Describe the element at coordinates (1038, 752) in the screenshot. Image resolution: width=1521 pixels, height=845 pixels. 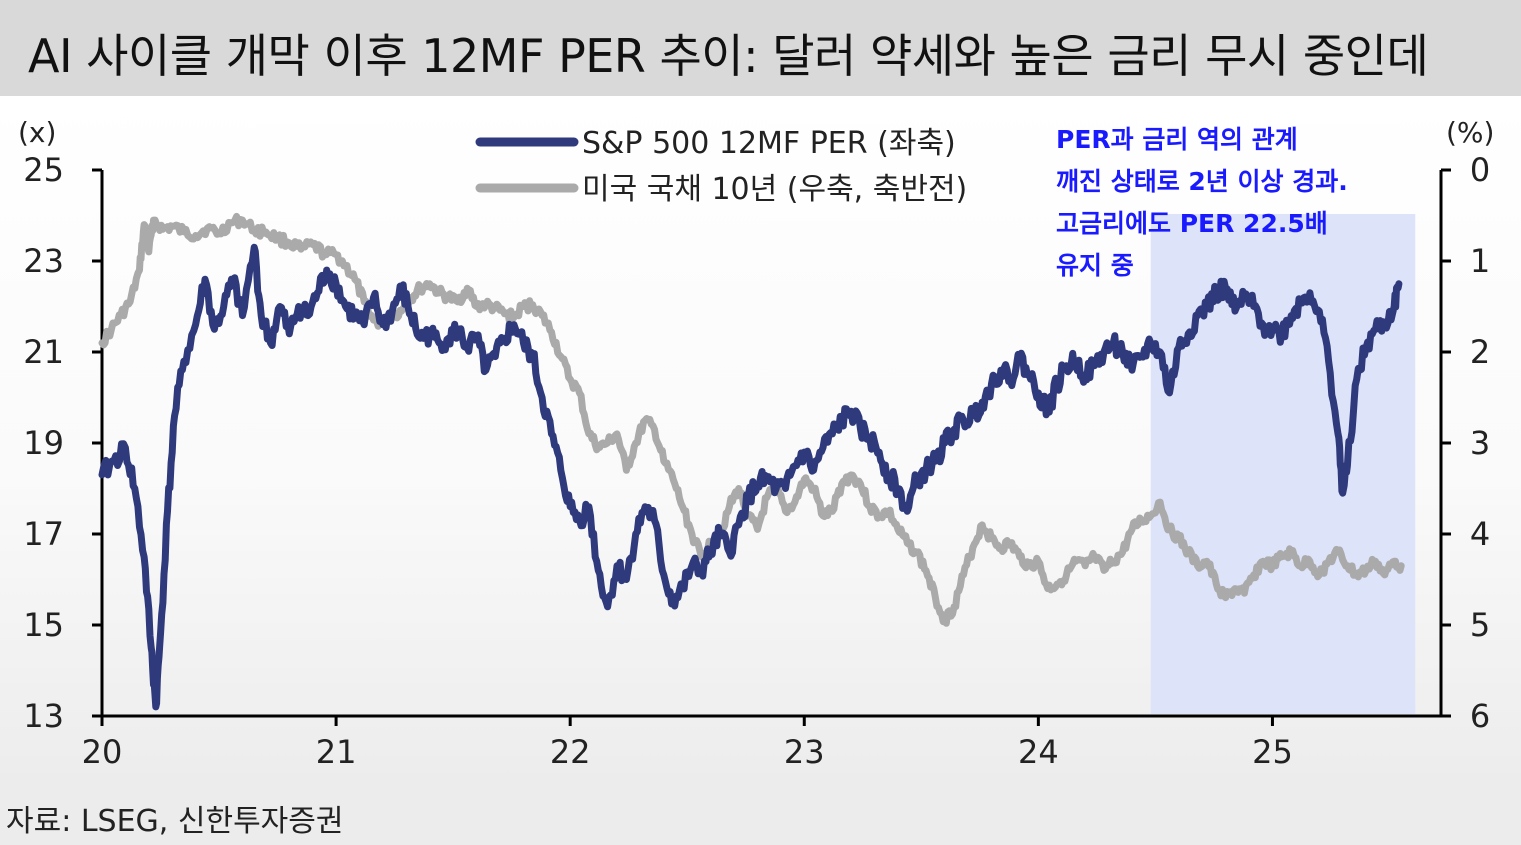
I see `x-tick-label: 24` at that location.